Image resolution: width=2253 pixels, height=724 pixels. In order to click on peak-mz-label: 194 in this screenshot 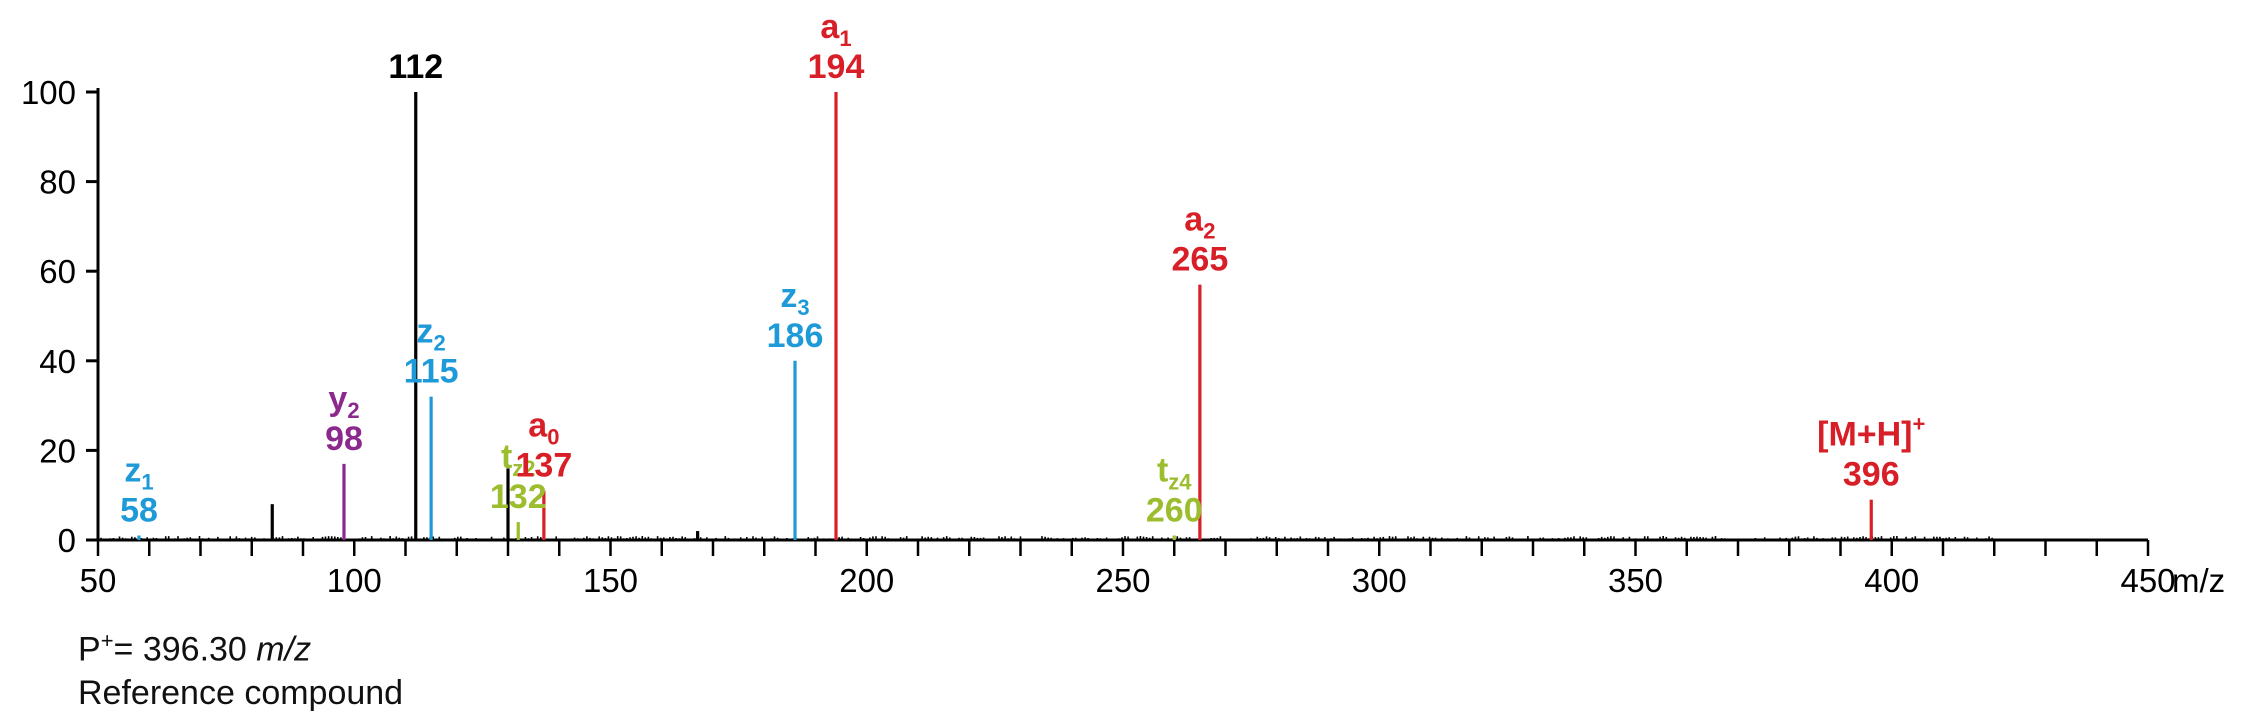, I will do `click(836, 67)`.